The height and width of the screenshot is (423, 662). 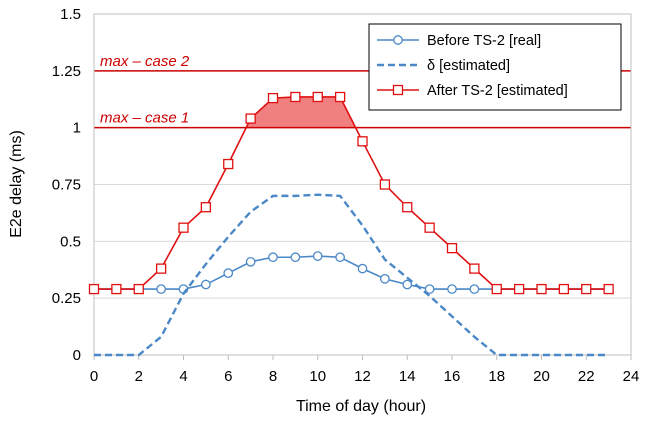 I want to click on x-tick-label: 4, so click(x=183, y=376).